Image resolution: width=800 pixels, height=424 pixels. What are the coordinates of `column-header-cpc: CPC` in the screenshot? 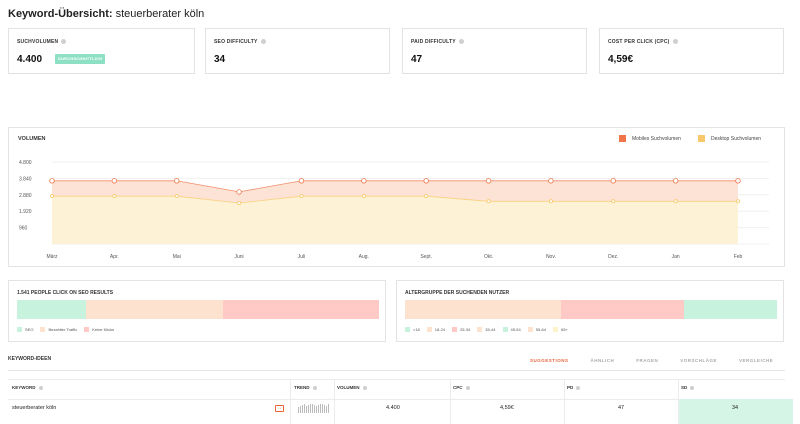 It's located at (461, 387).